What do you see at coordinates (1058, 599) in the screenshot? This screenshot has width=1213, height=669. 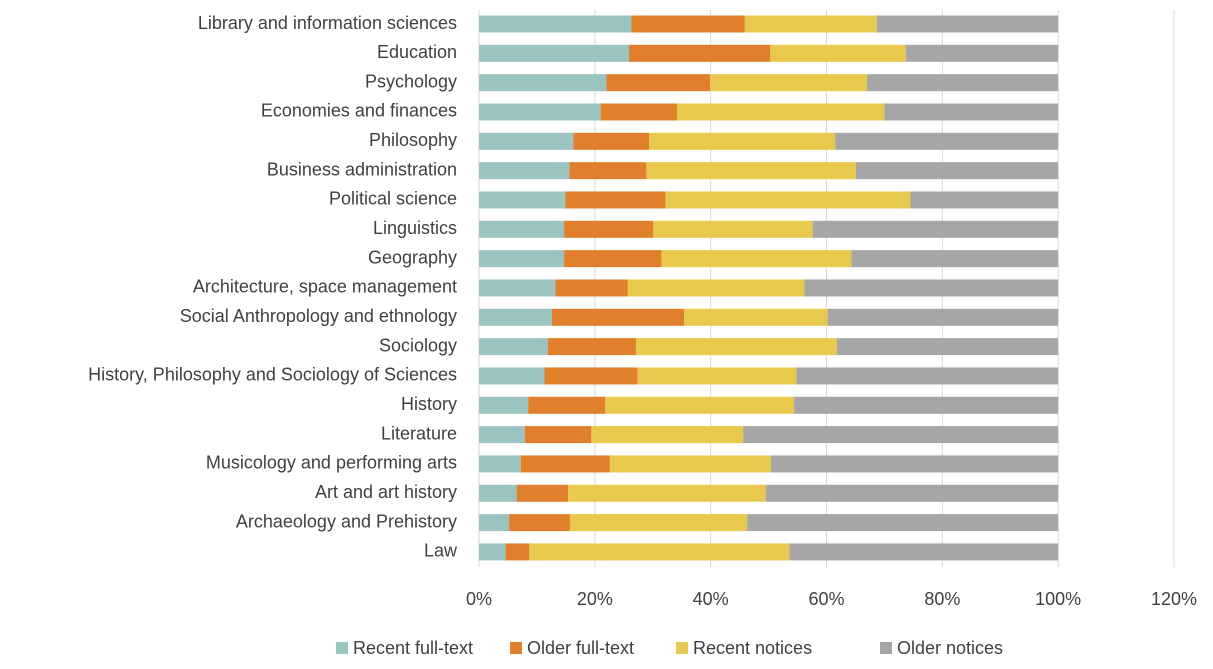 I see `x-tick-label: 100%` at bounding box center [1058, 599].